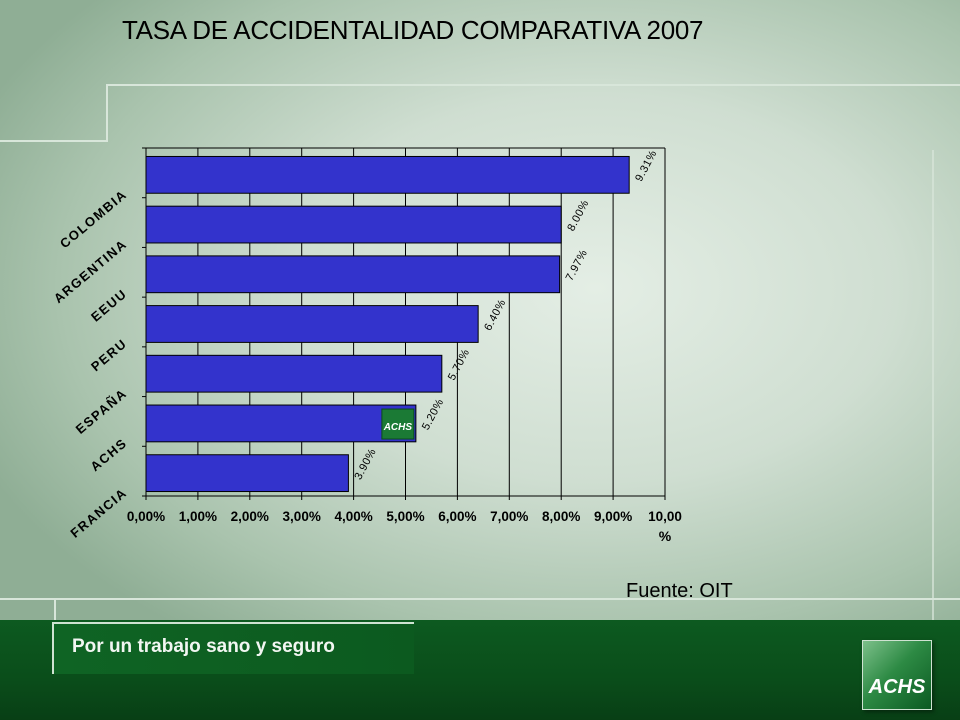  I want to click on x-tick-label: 6,00%, so click(457, 516).